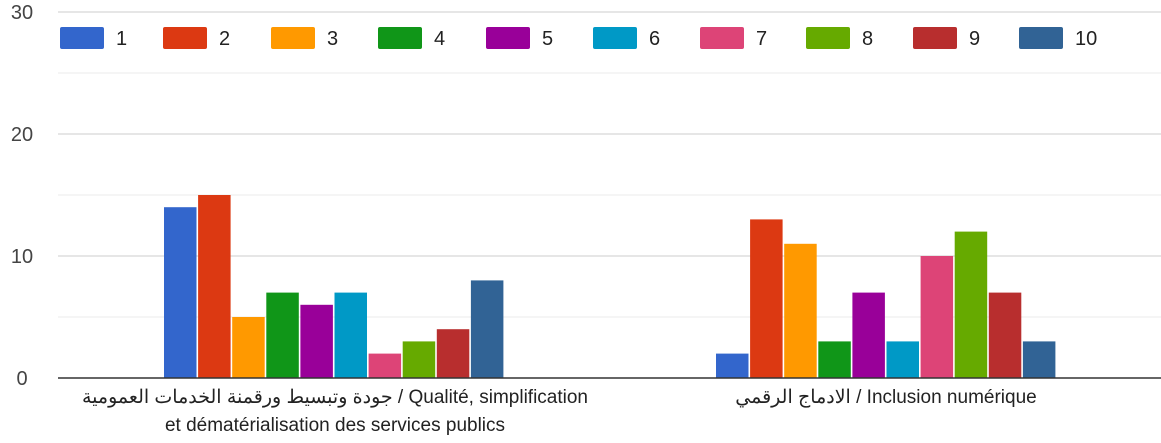 This screenshot has width=1161, height=443. I want to click on legend-item: 7, so click(733, 38).